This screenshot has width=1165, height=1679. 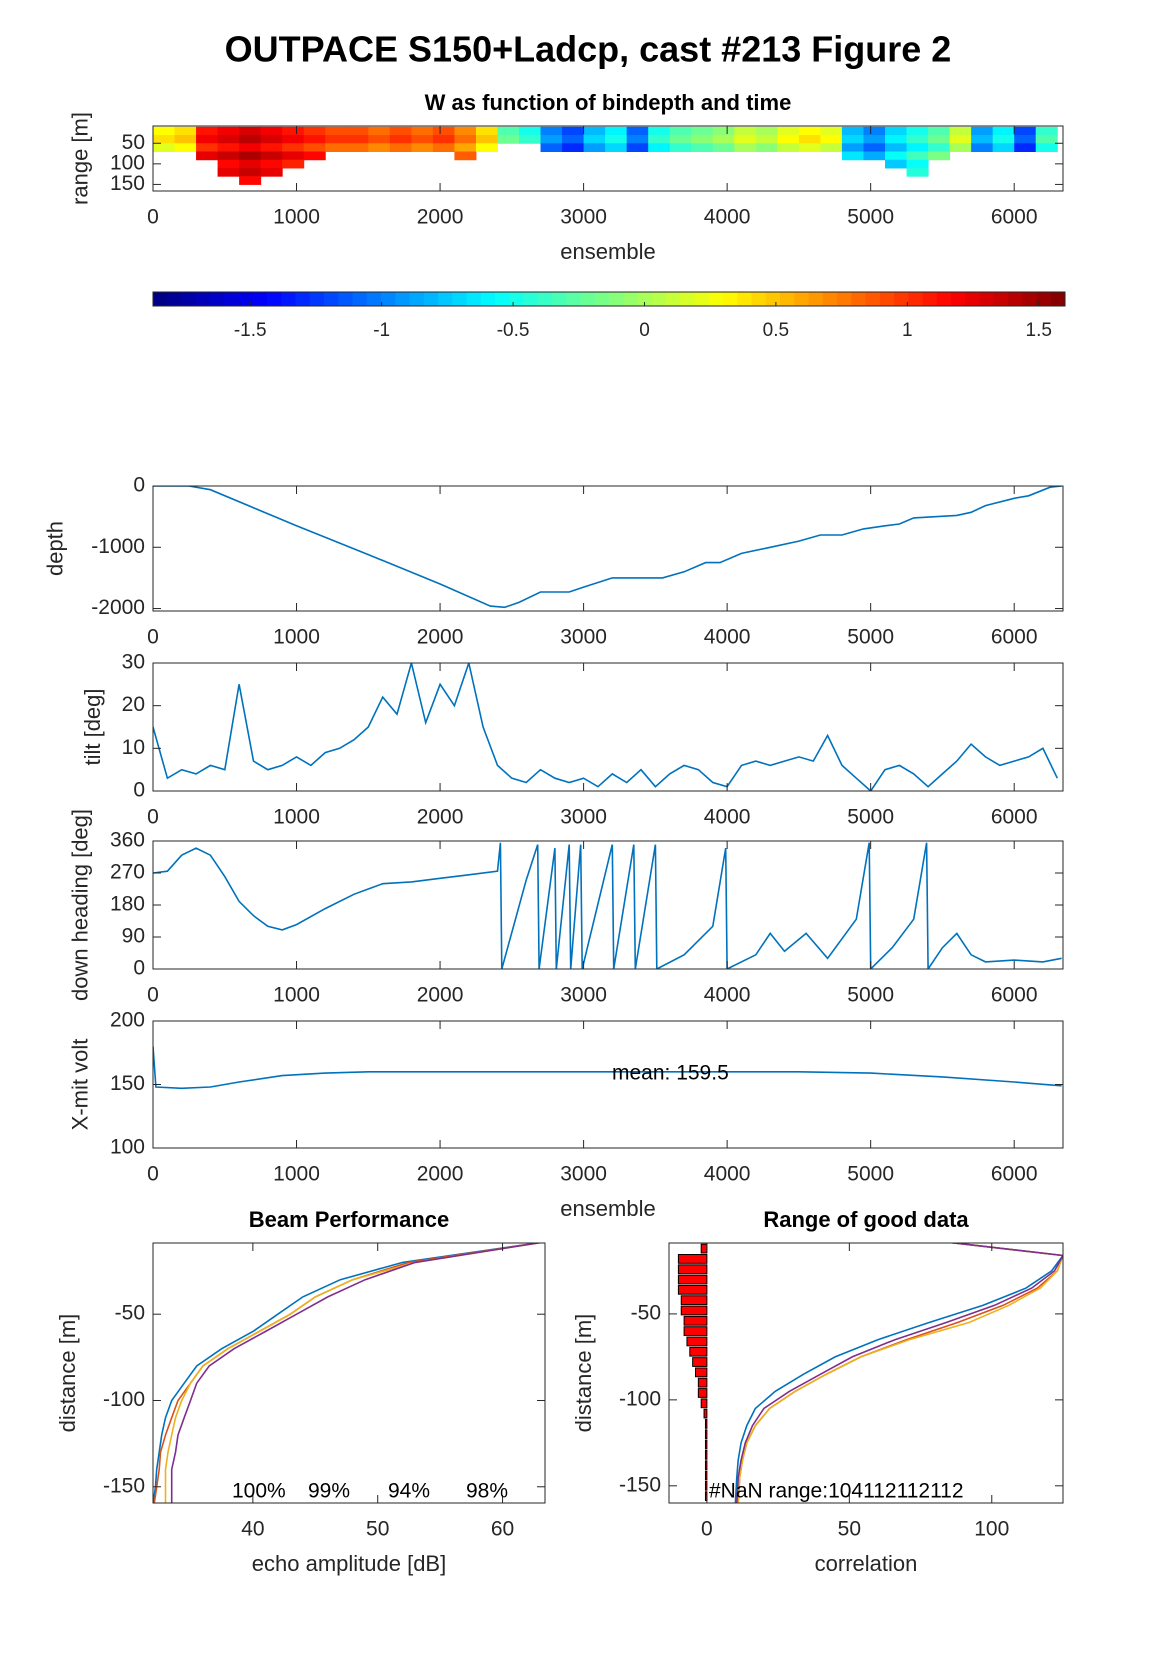 What do you see at coordinates (608, 102) in the screenshot?
I see `axes-title: W as function of bindepth and time` at bounding box center [608, 102].